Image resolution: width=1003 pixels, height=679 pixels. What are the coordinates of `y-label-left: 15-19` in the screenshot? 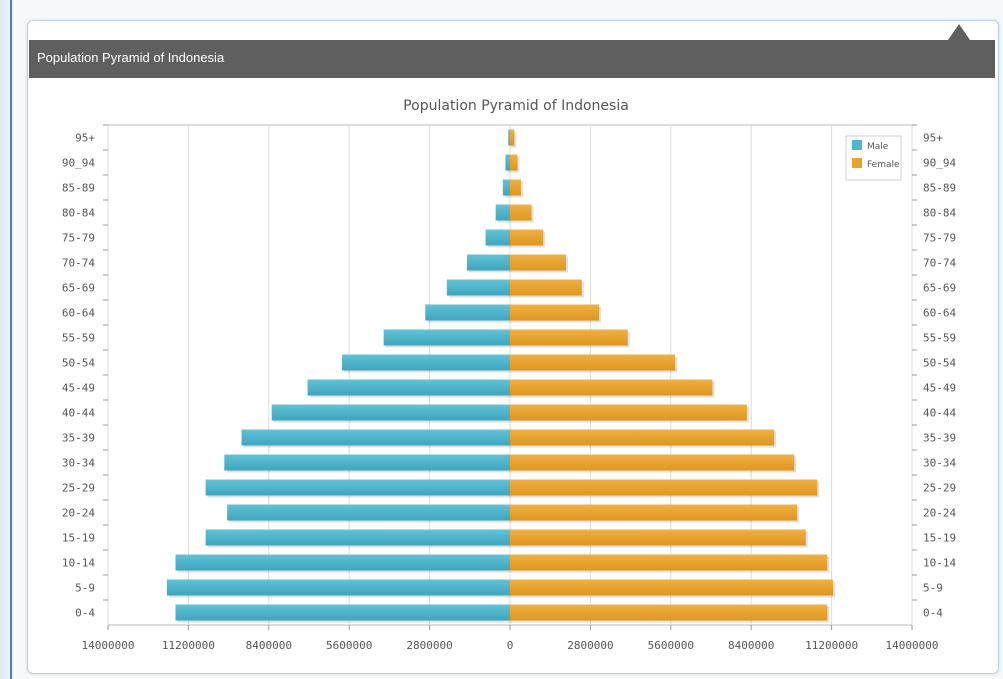 It's located at (78, 538).